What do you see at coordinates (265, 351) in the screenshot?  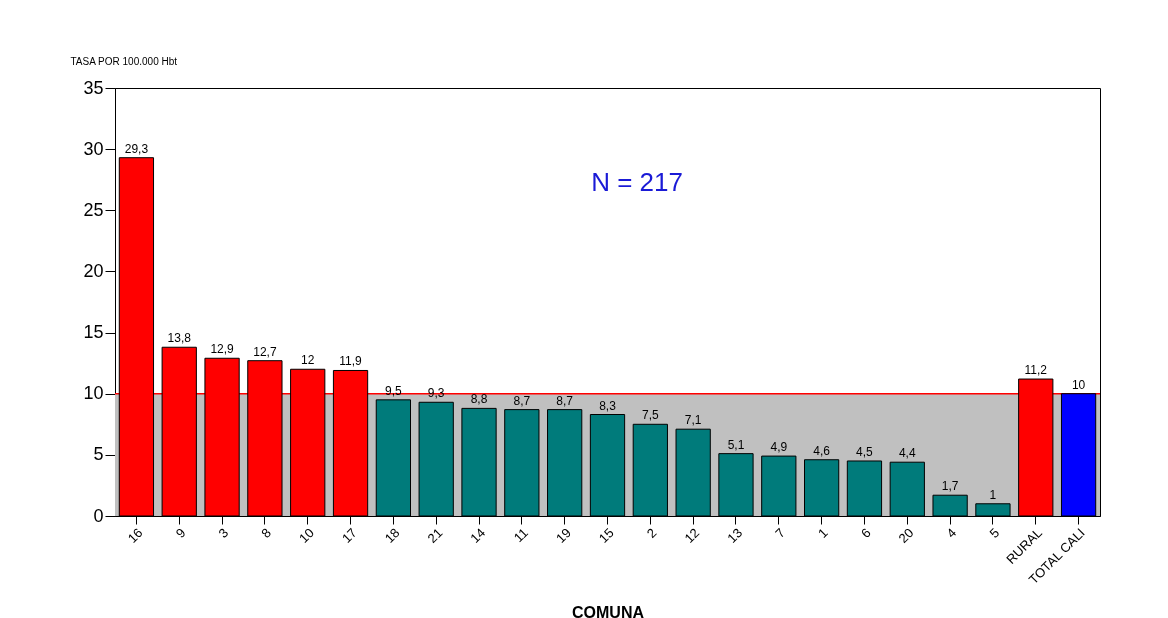 I see `data-label: 12,7` at bounding box center [265, 351].